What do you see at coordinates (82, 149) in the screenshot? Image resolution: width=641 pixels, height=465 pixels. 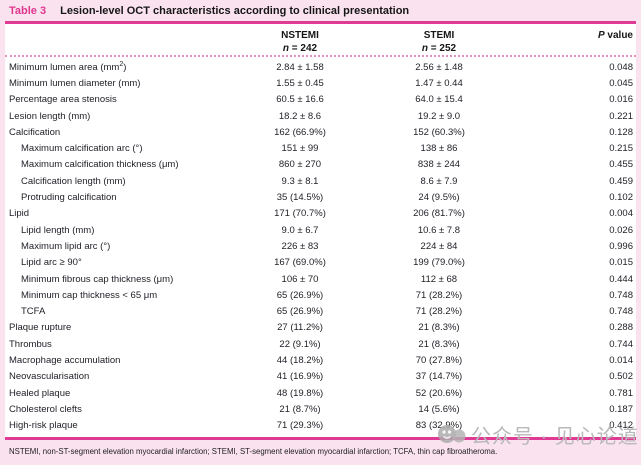 I see `row-label: Maximum calcification arc (°)` at bounding box center [82, 149].